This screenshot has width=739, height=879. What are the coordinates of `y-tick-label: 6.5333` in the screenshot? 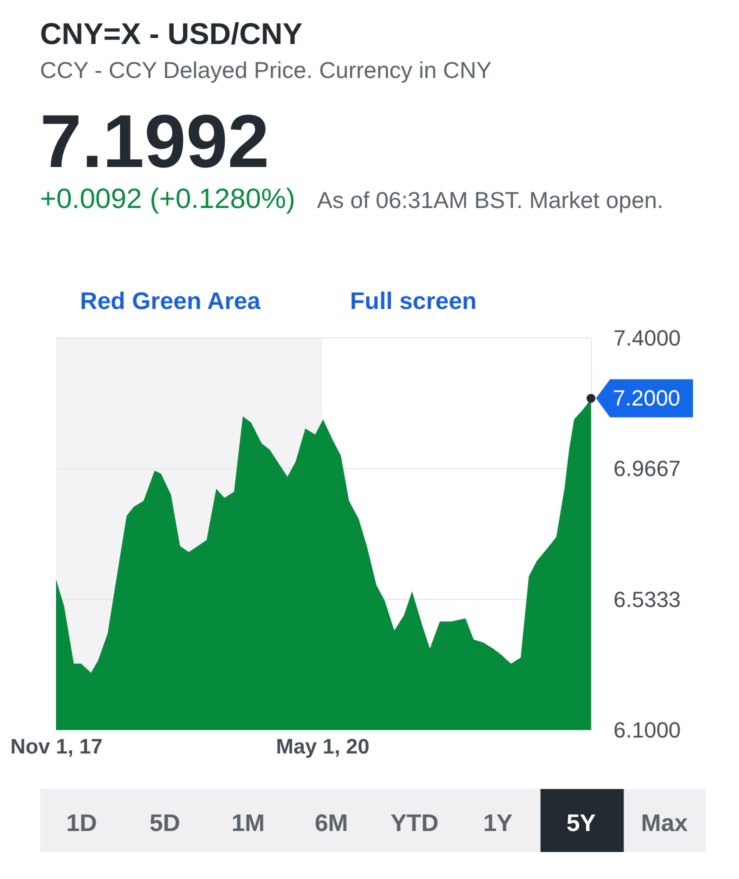 It's located at (647, 599).